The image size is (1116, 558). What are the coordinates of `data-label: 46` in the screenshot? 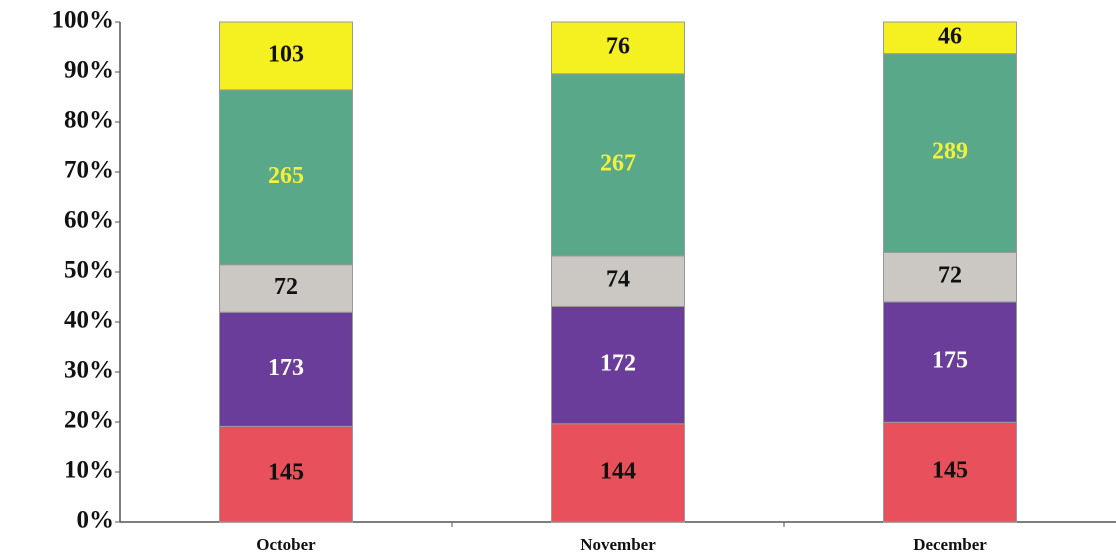 It's located at (950, 36).